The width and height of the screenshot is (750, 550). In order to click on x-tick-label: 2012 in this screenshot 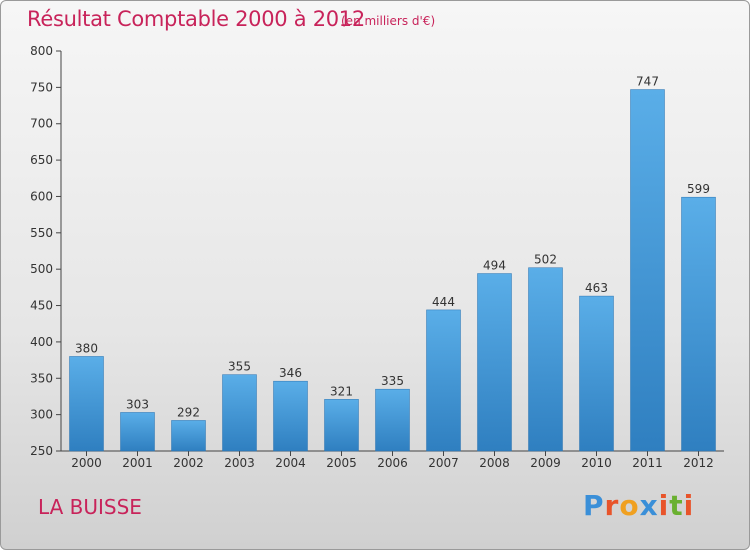, I will do `click(698, 463)`.